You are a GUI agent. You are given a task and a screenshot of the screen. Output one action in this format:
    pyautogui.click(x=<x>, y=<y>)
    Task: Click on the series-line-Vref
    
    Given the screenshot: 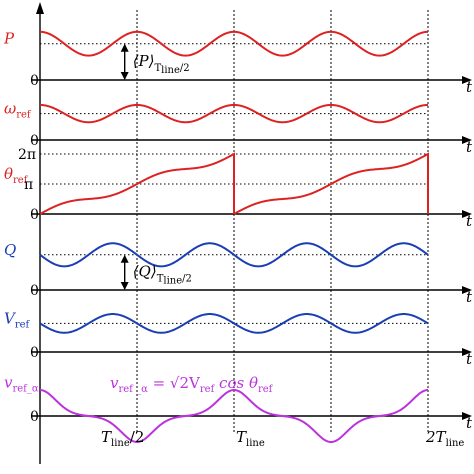 What is the action you would take?
    pyautogui.click(x=234, y=323)
    